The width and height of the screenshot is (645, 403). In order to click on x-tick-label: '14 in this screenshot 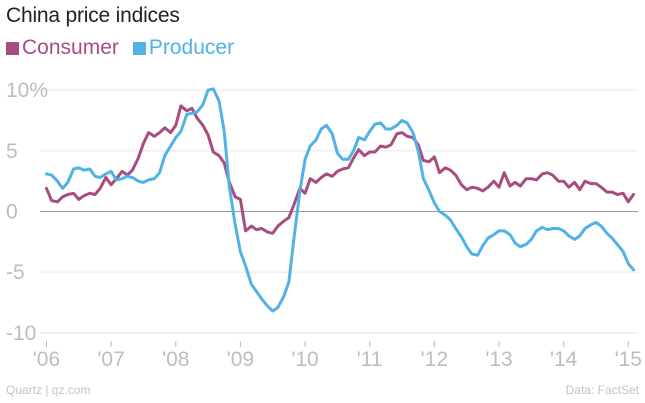, I will do `click(564, 359)`.